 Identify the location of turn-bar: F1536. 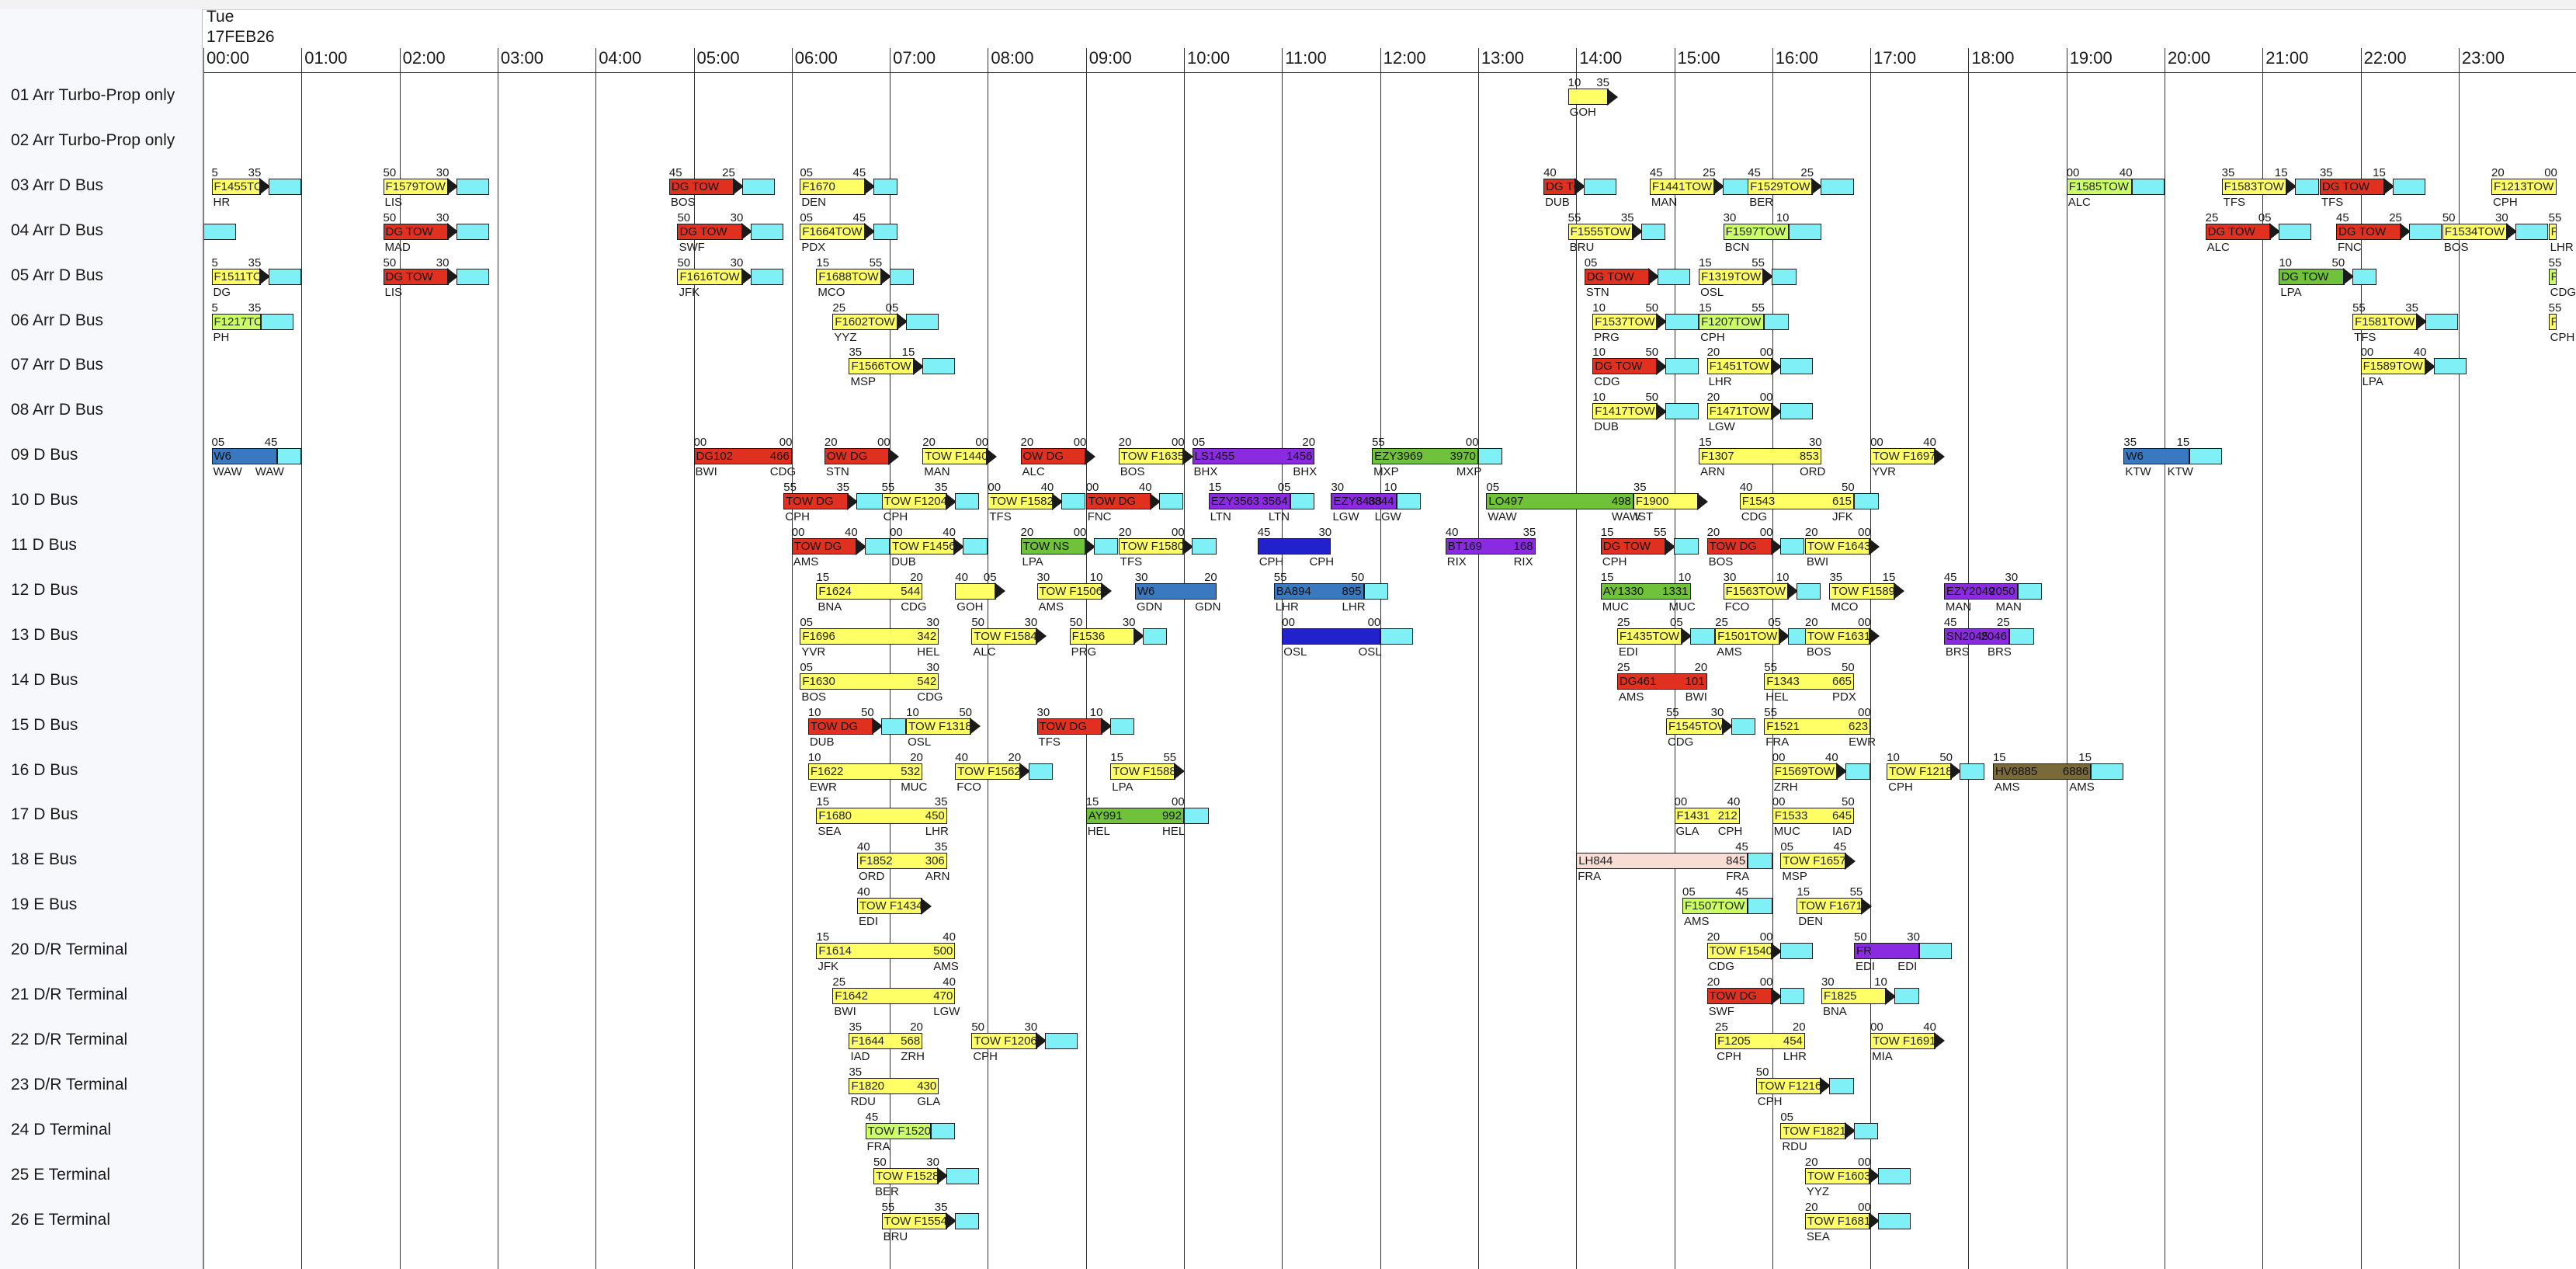
(1102, 637).